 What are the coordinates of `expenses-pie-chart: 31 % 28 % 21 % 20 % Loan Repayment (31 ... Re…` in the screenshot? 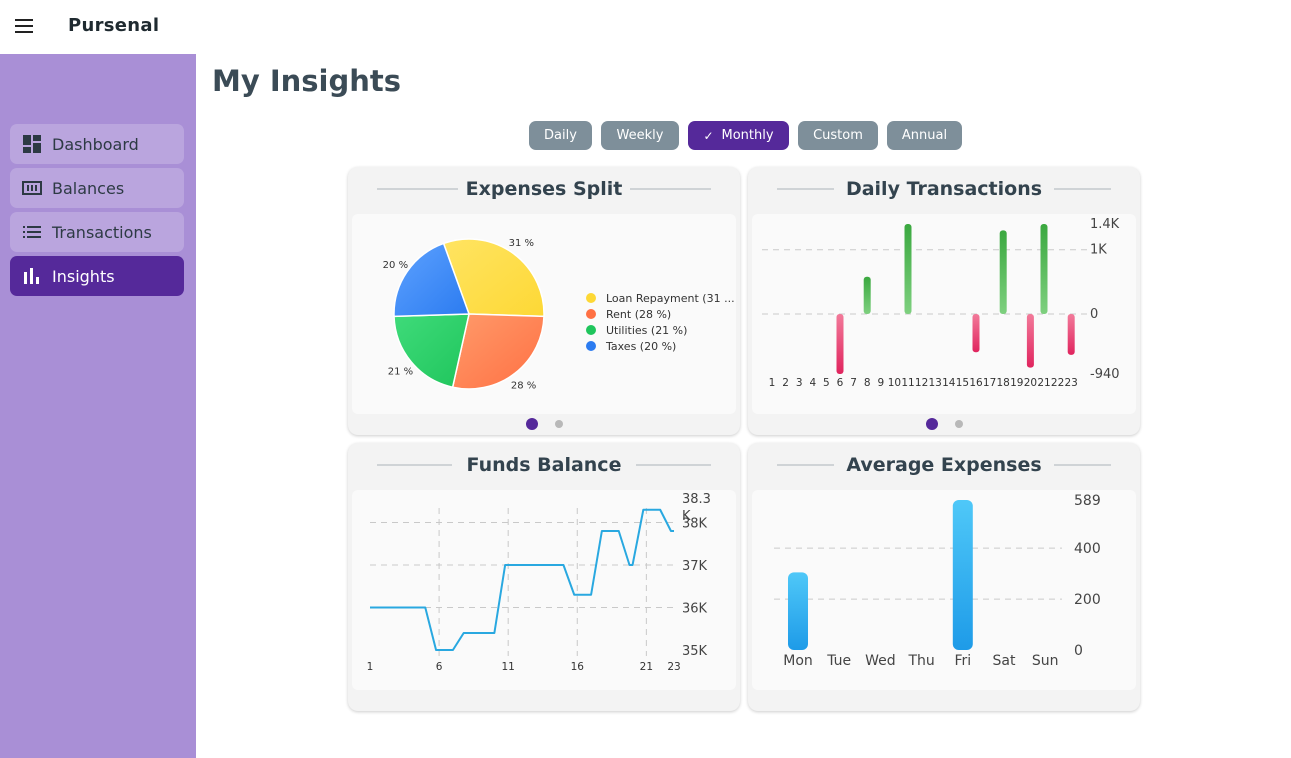 It's located at (559, 314).